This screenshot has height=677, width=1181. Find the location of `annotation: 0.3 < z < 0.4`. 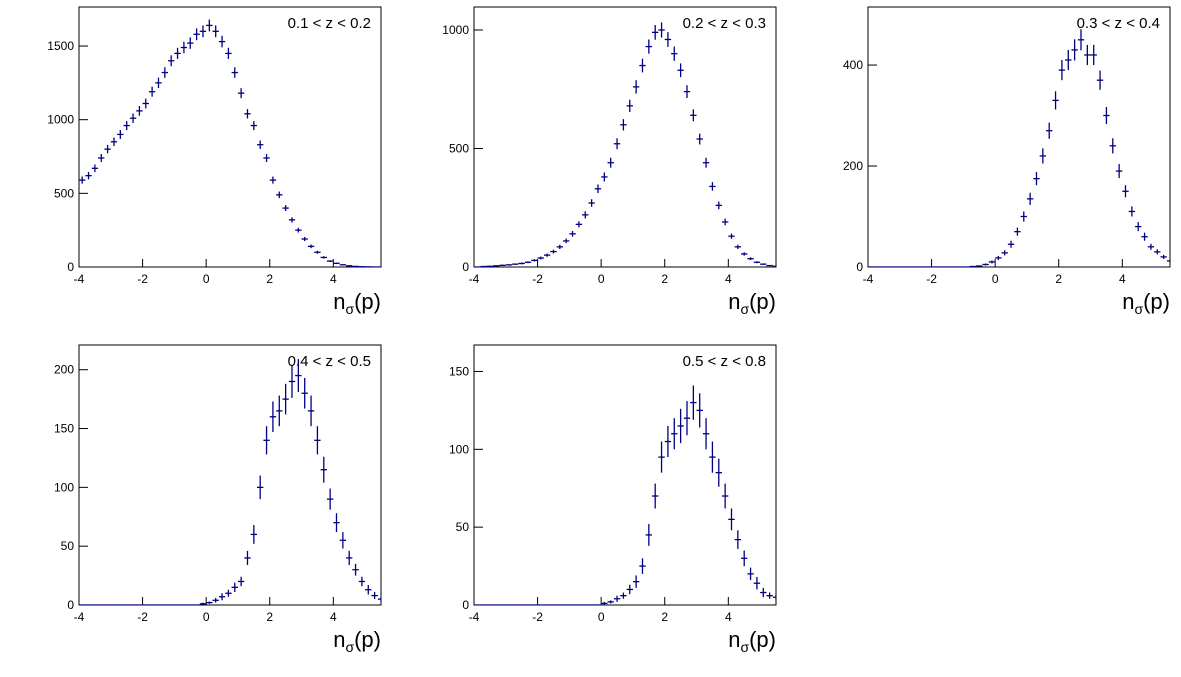

annotation: 0.3 < z < 0.4 is located at coordinates (1118, 23).